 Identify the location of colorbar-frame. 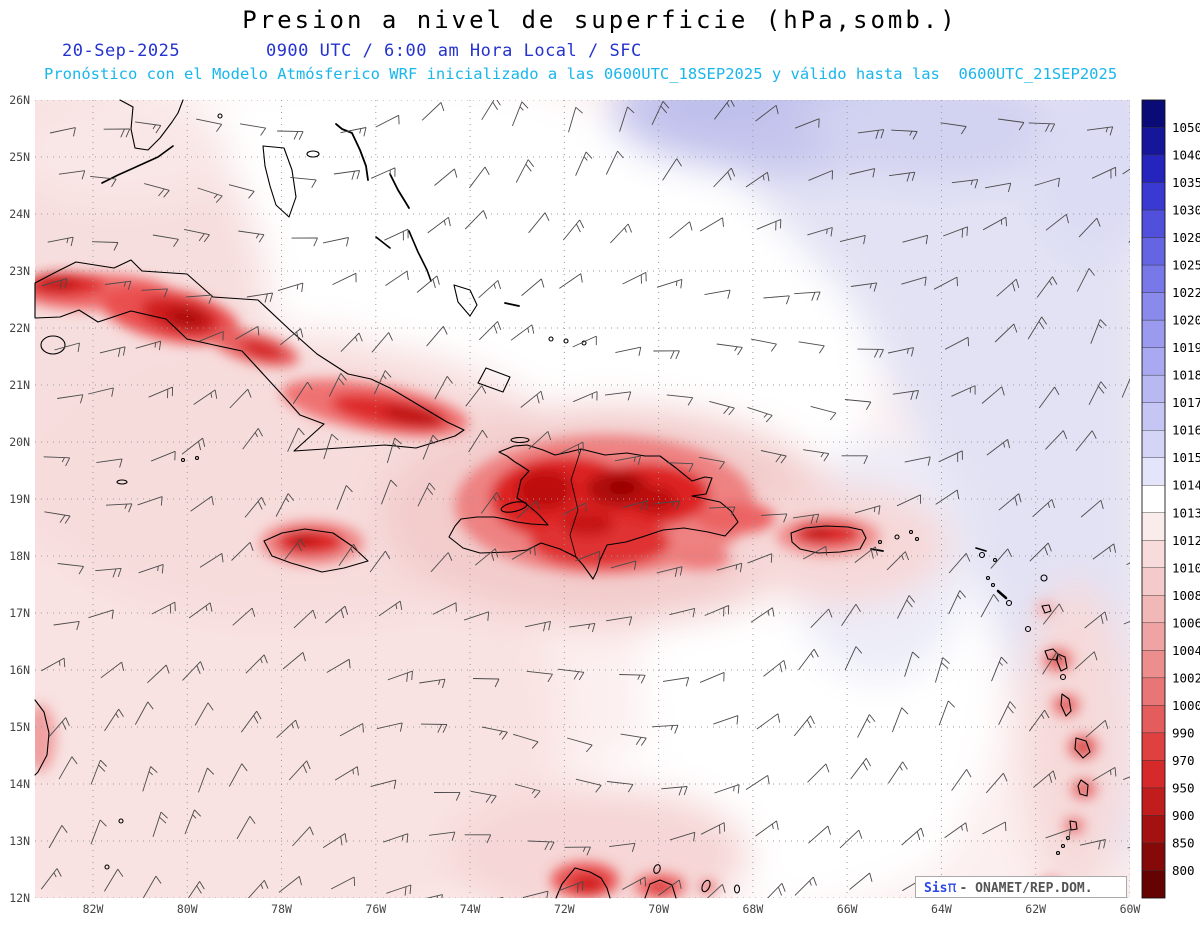
(1153, 499).